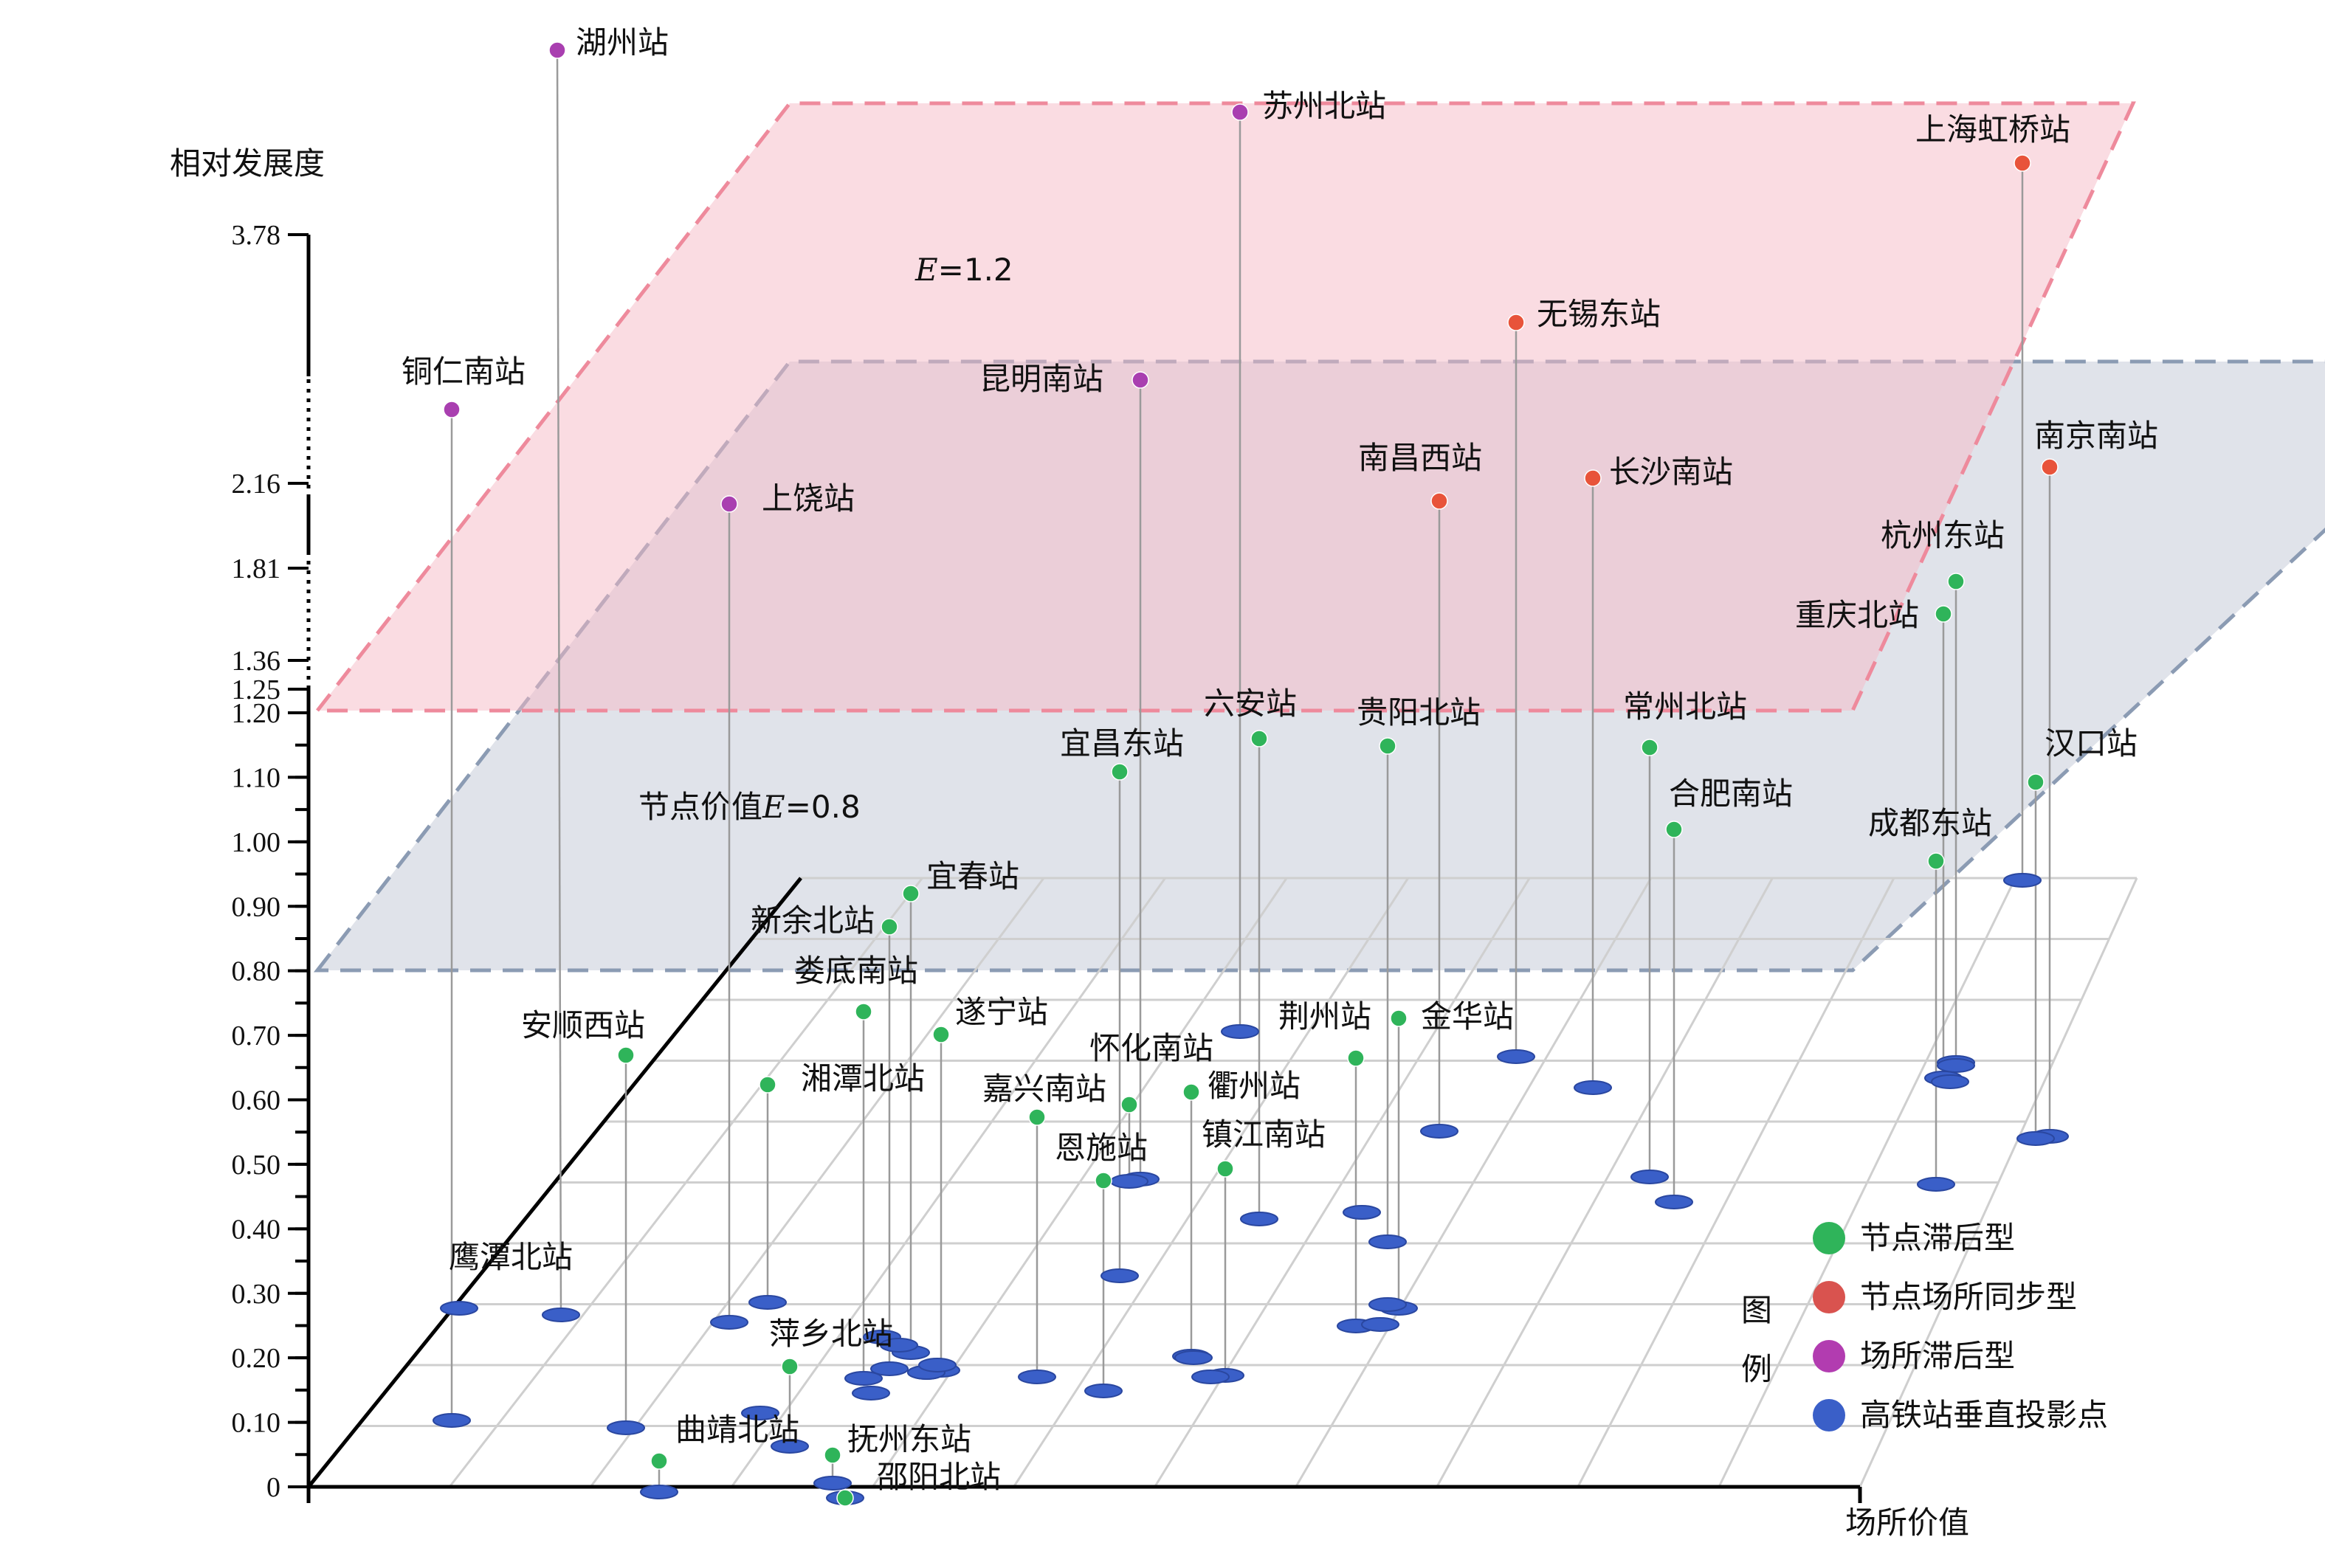  What do you see at coordinates (256, 777) in the screenshot?
I see `y-tick-label: 1.10` at bounding box center [256, 777].